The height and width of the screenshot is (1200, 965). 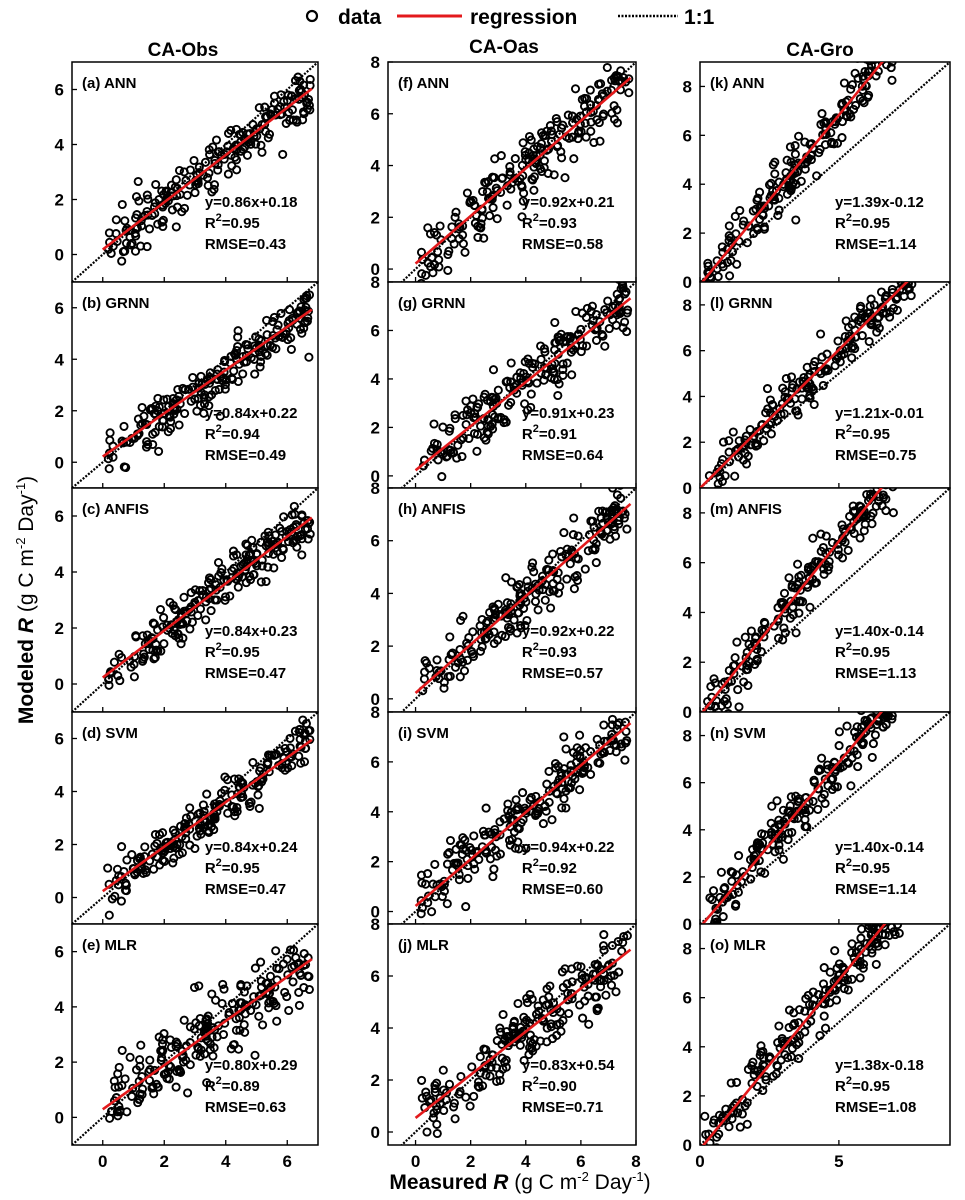 I want to click on r-squared: R2=0.93, so click(x=549, y=222).